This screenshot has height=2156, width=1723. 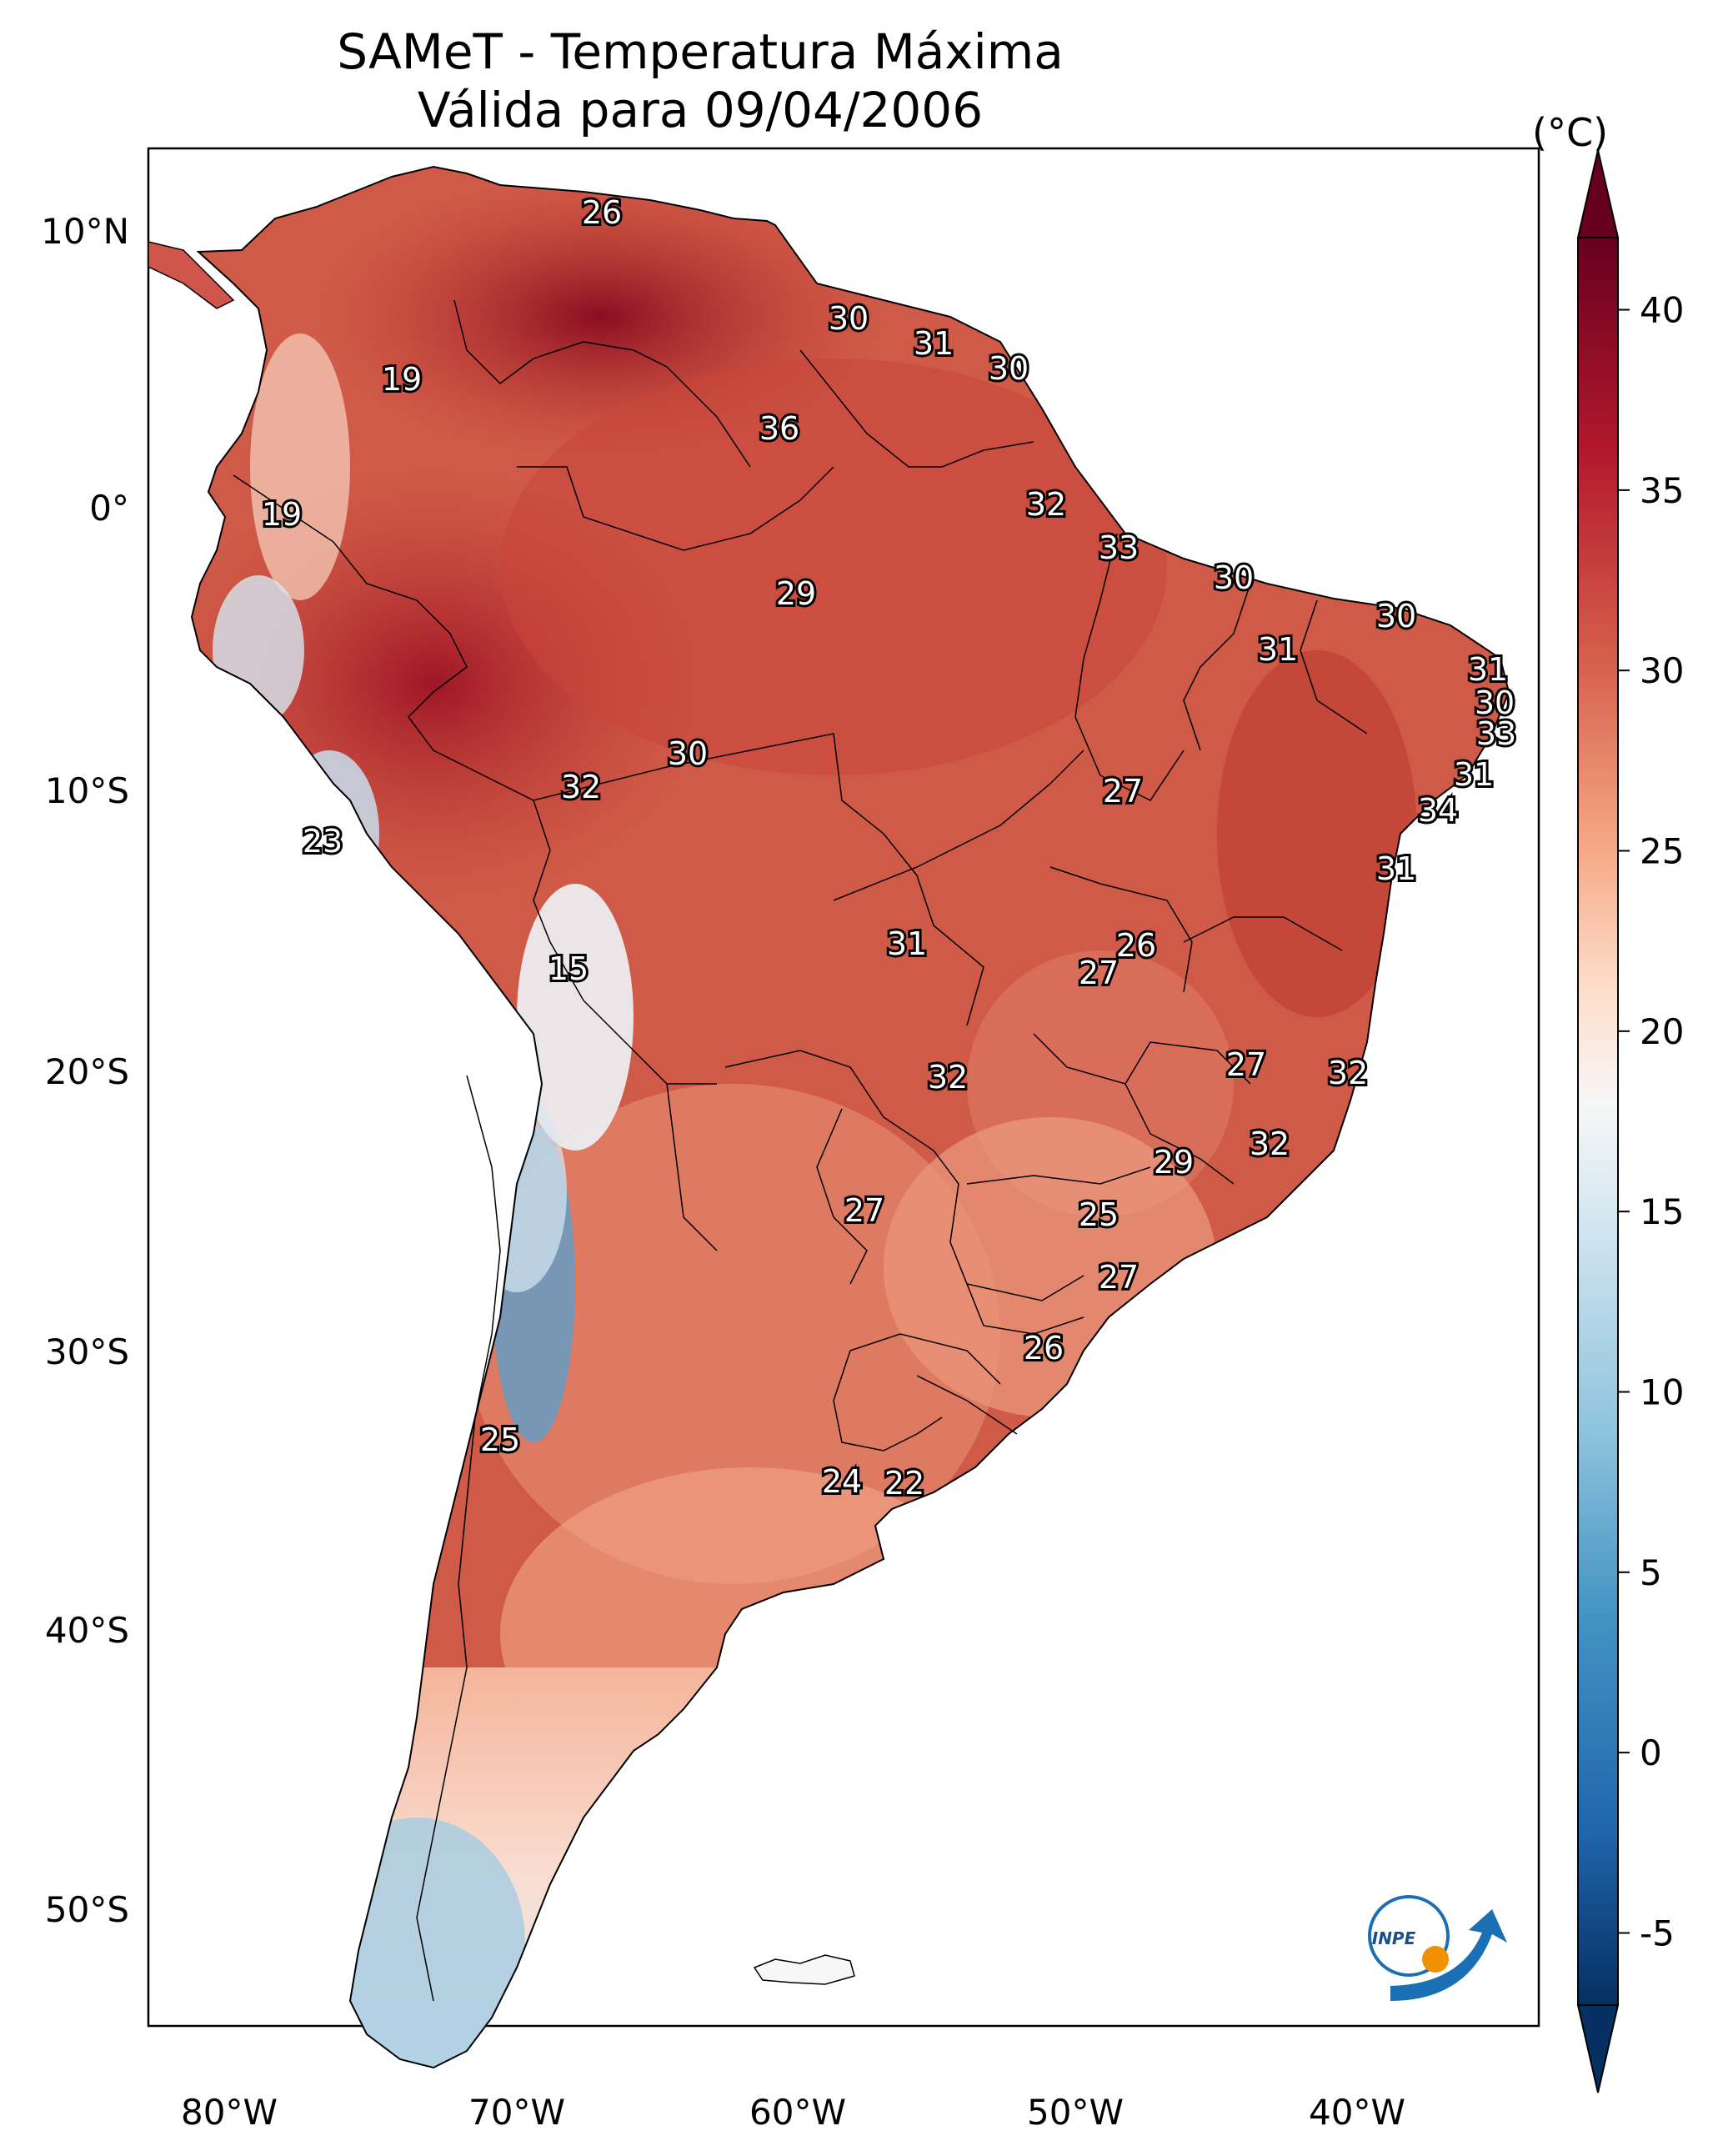 I want to click on lat-tick-label: 40°S, so click(x=87, y=1630).